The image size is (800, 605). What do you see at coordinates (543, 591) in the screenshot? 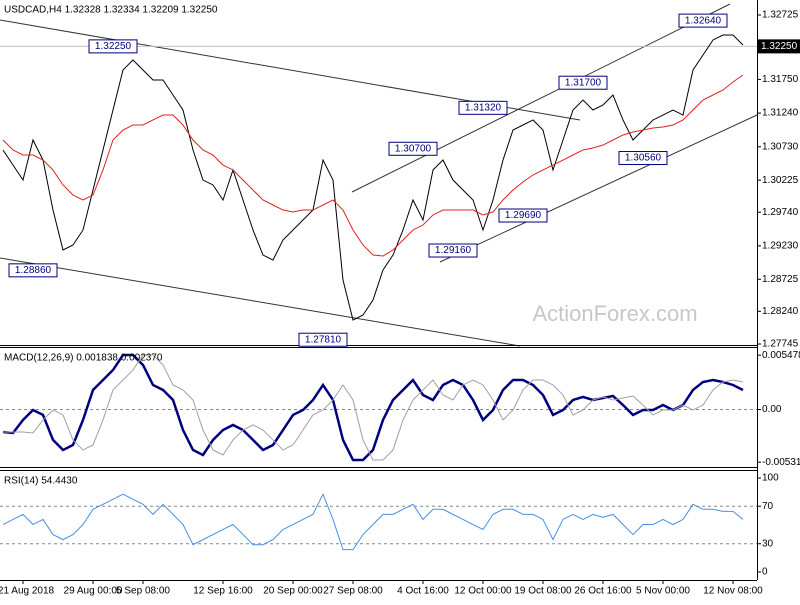
I see `x-tick-label: 19 Oct 08:00` at bounding box center [543, 591].